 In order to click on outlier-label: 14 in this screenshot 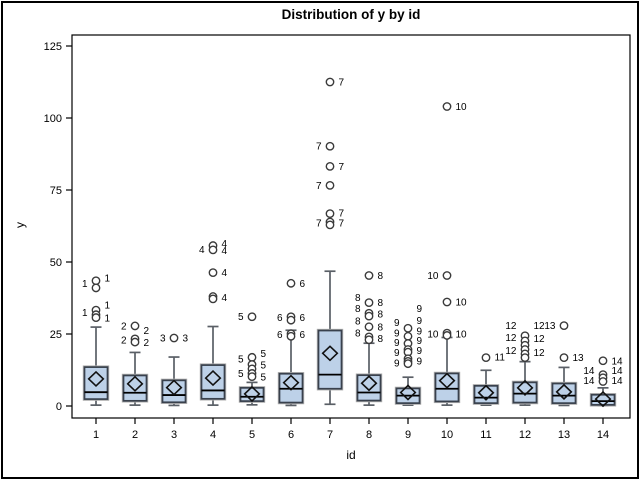, I will do `click(589, 371)`.